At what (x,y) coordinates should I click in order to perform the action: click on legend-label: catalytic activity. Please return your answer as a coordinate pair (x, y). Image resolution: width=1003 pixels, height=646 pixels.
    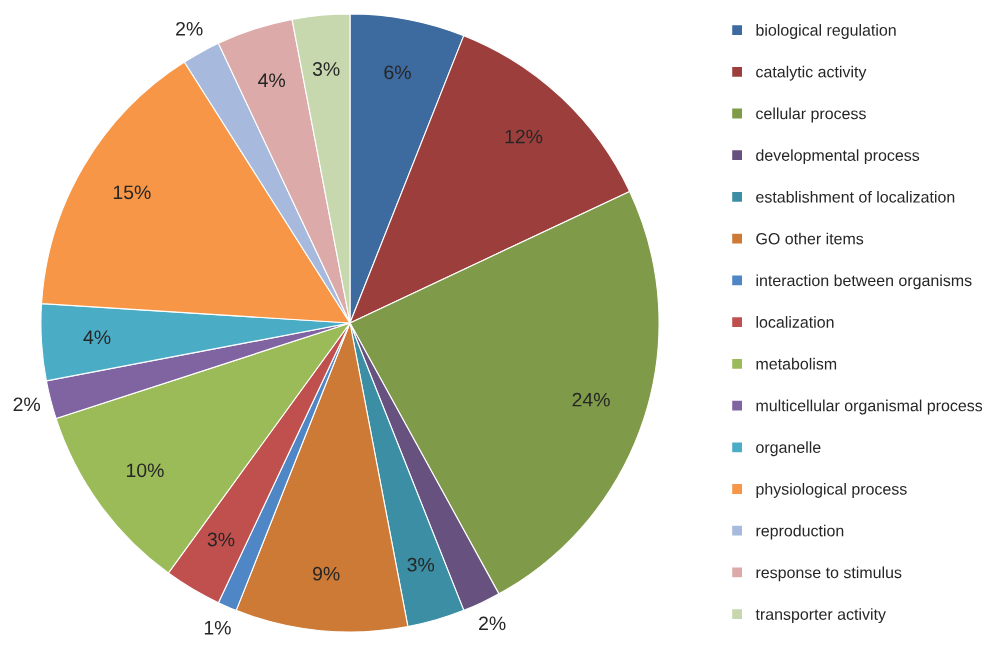
    Looking at the image, I should click on (811, 73).